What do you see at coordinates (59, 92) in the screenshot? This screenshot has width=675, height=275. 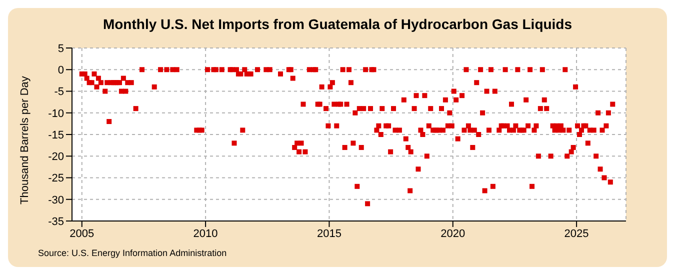 I see `y-tick-label: -5` at bounding box center [59, 92].